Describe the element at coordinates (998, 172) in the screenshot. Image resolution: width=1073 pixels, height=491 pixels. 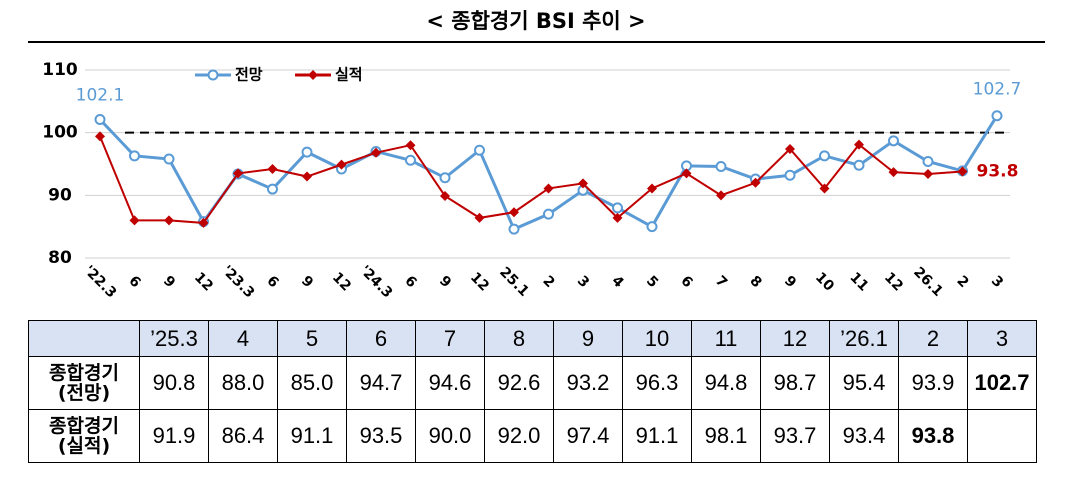
I see `data-label: 93.8` at that location.